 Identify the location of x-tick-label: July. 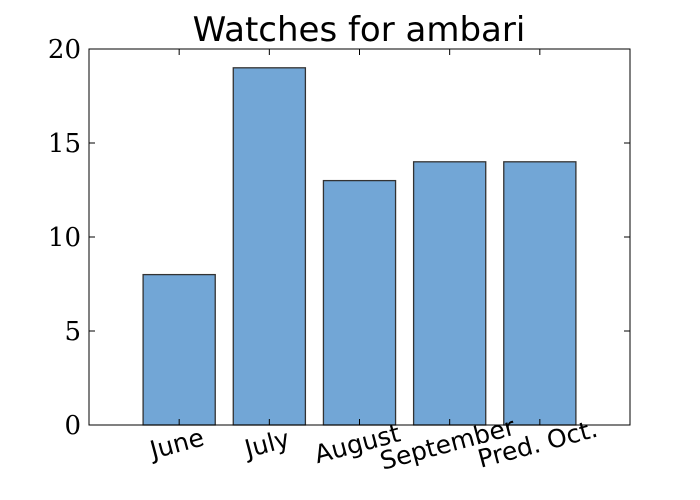
(266, 444).